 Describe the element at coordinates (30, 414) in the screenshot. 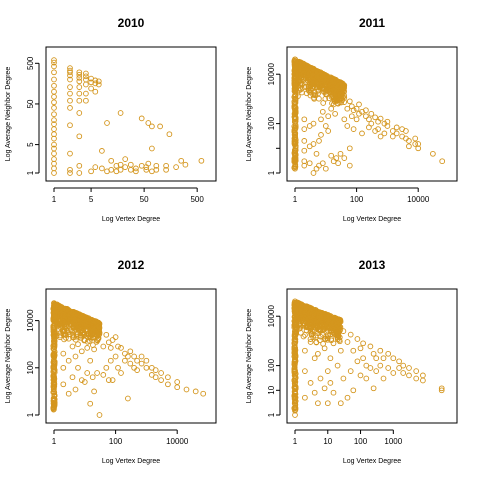

I see `y-tick-label: 1` at that location.